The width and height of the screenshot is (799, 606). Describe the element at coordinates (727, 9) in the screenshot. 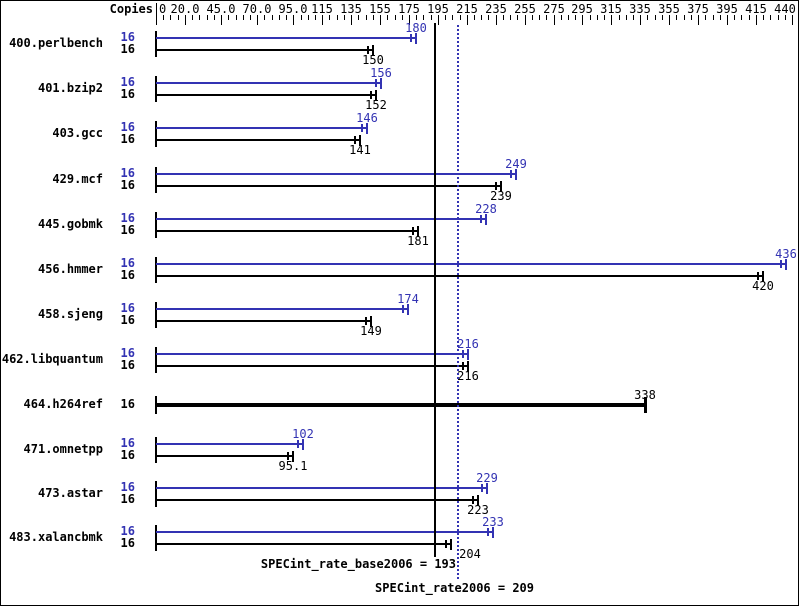

I see `axis-tick-label: 395` at that location.